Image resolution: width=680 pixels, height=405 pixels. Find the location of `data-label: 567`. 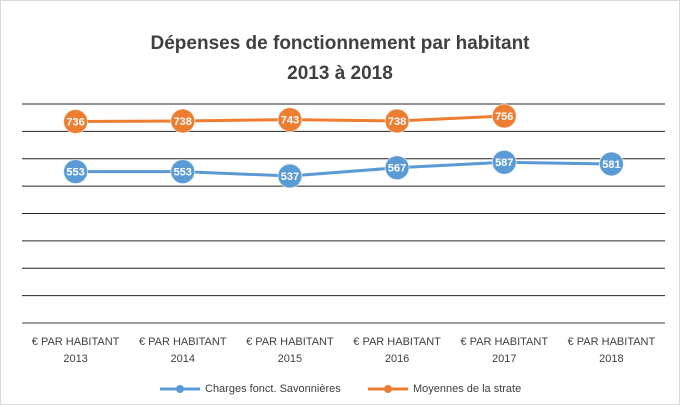

data-label: 567 is located at coordinates (397, 169).